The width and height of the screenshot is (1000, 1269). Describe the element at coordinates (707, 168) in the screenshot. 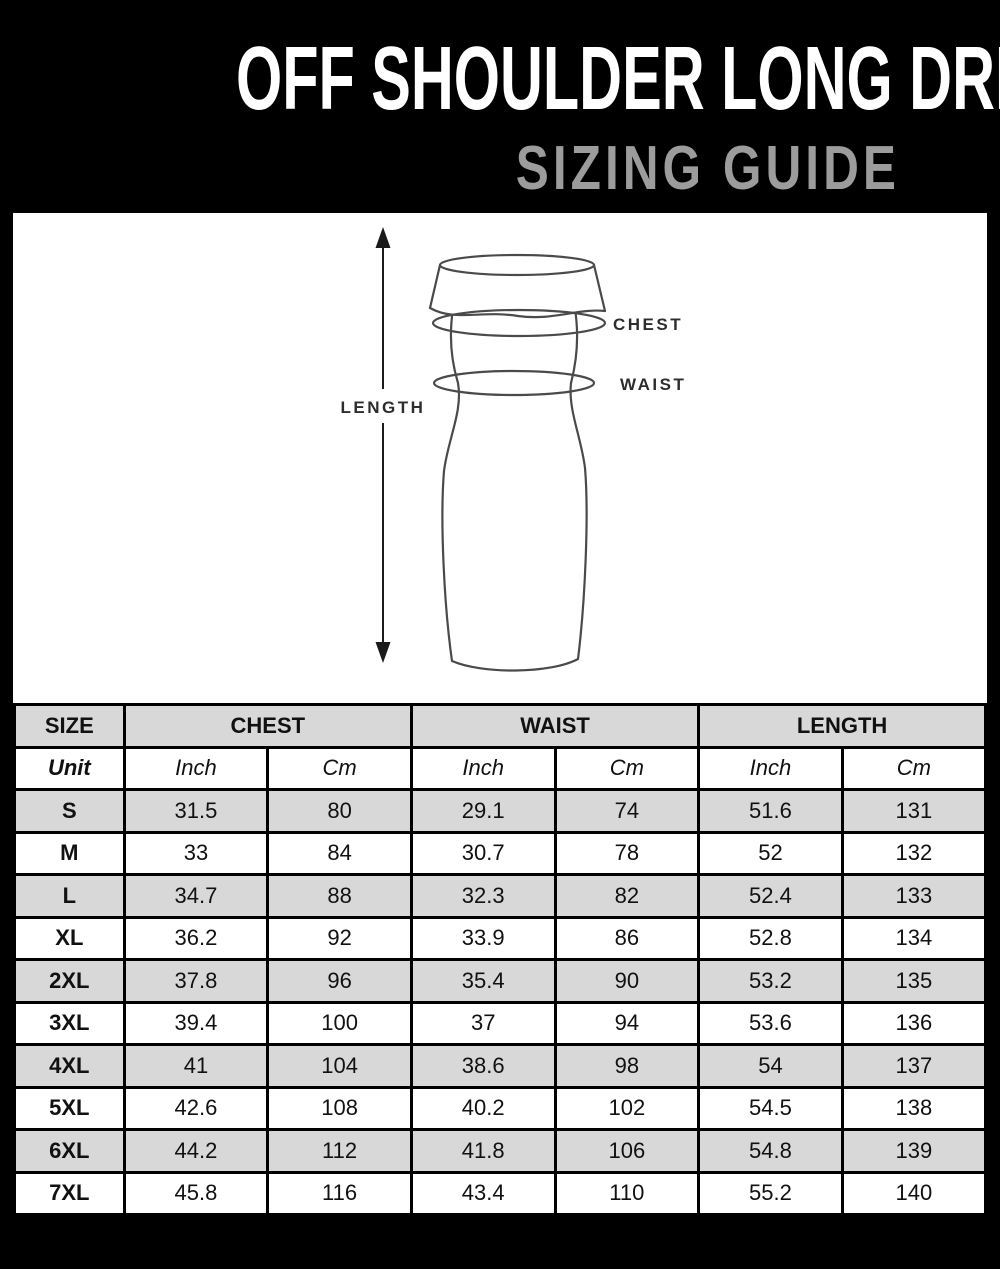

I see `page-subtitle: SIZING GUIDE` at that location.